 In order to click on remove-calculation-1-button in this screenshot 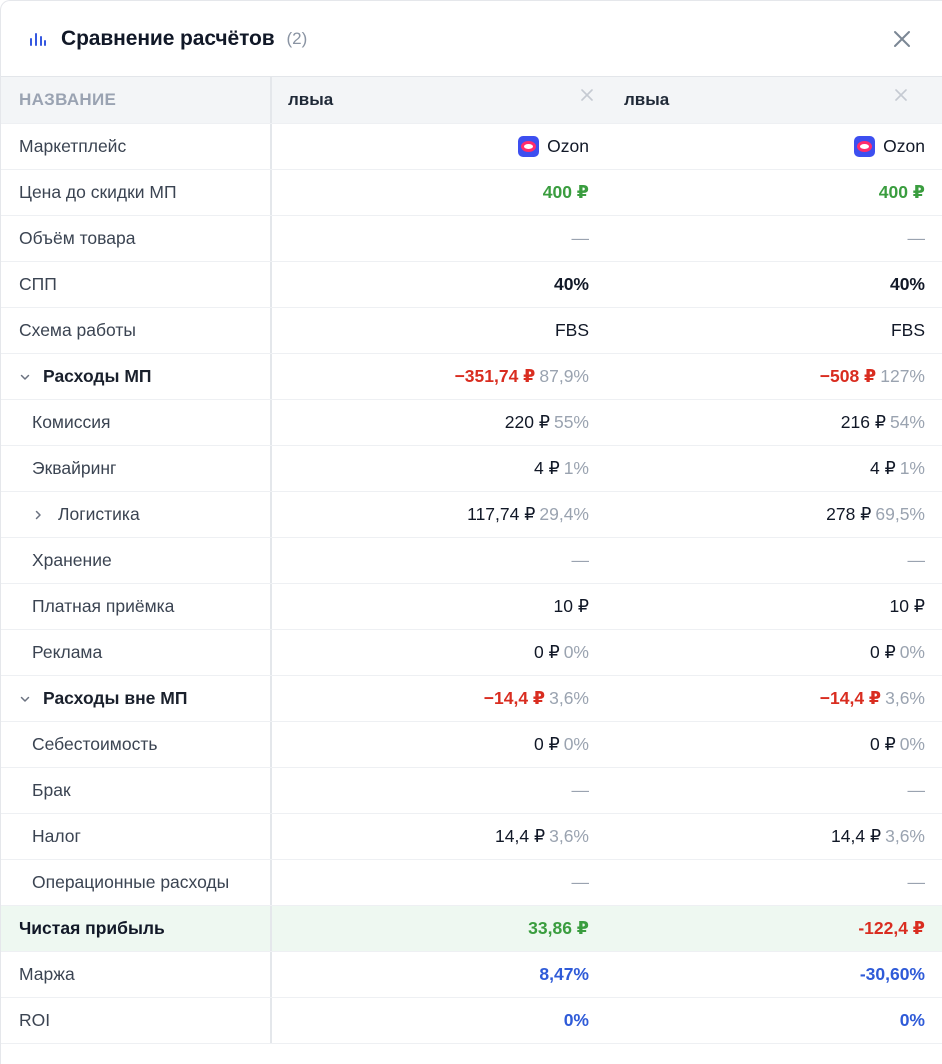, I will do `click(587, 95)`.